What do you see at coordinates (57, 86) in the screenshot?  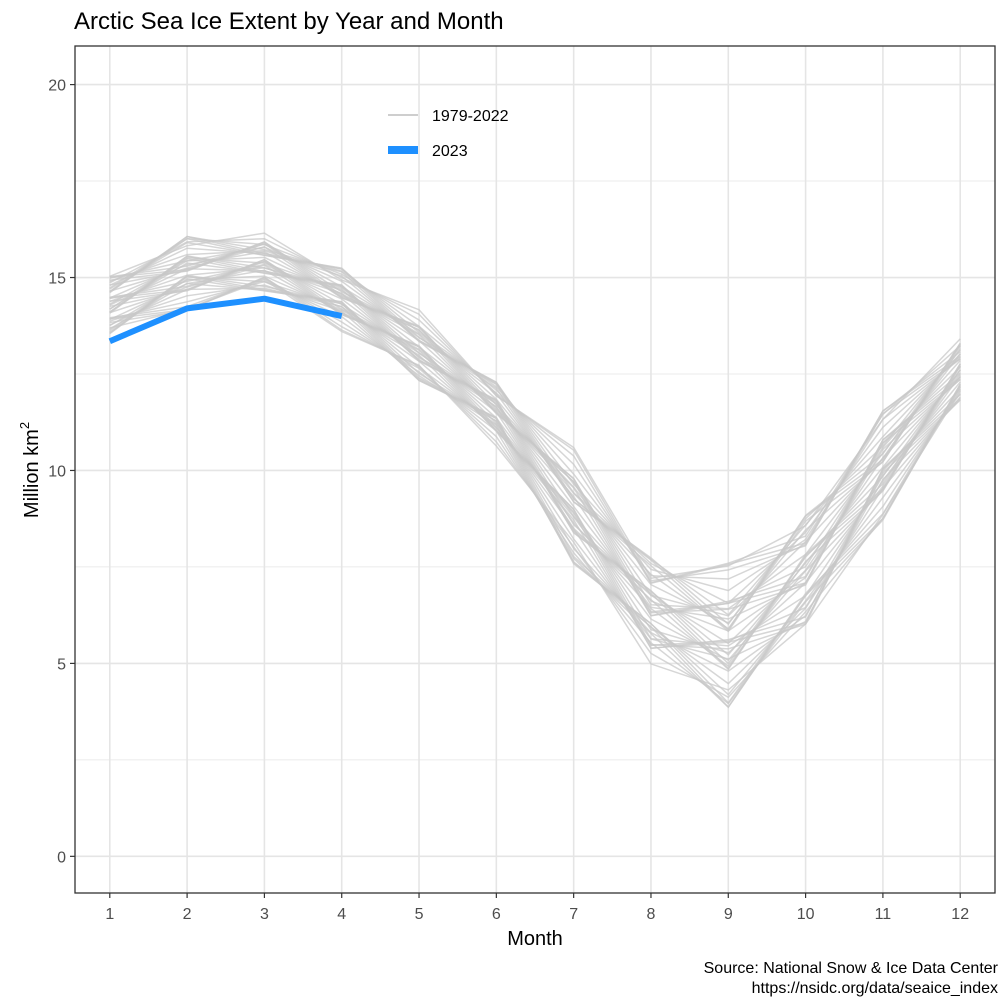 I see `y-tick-label: 20` at bounding box center [57, 86].